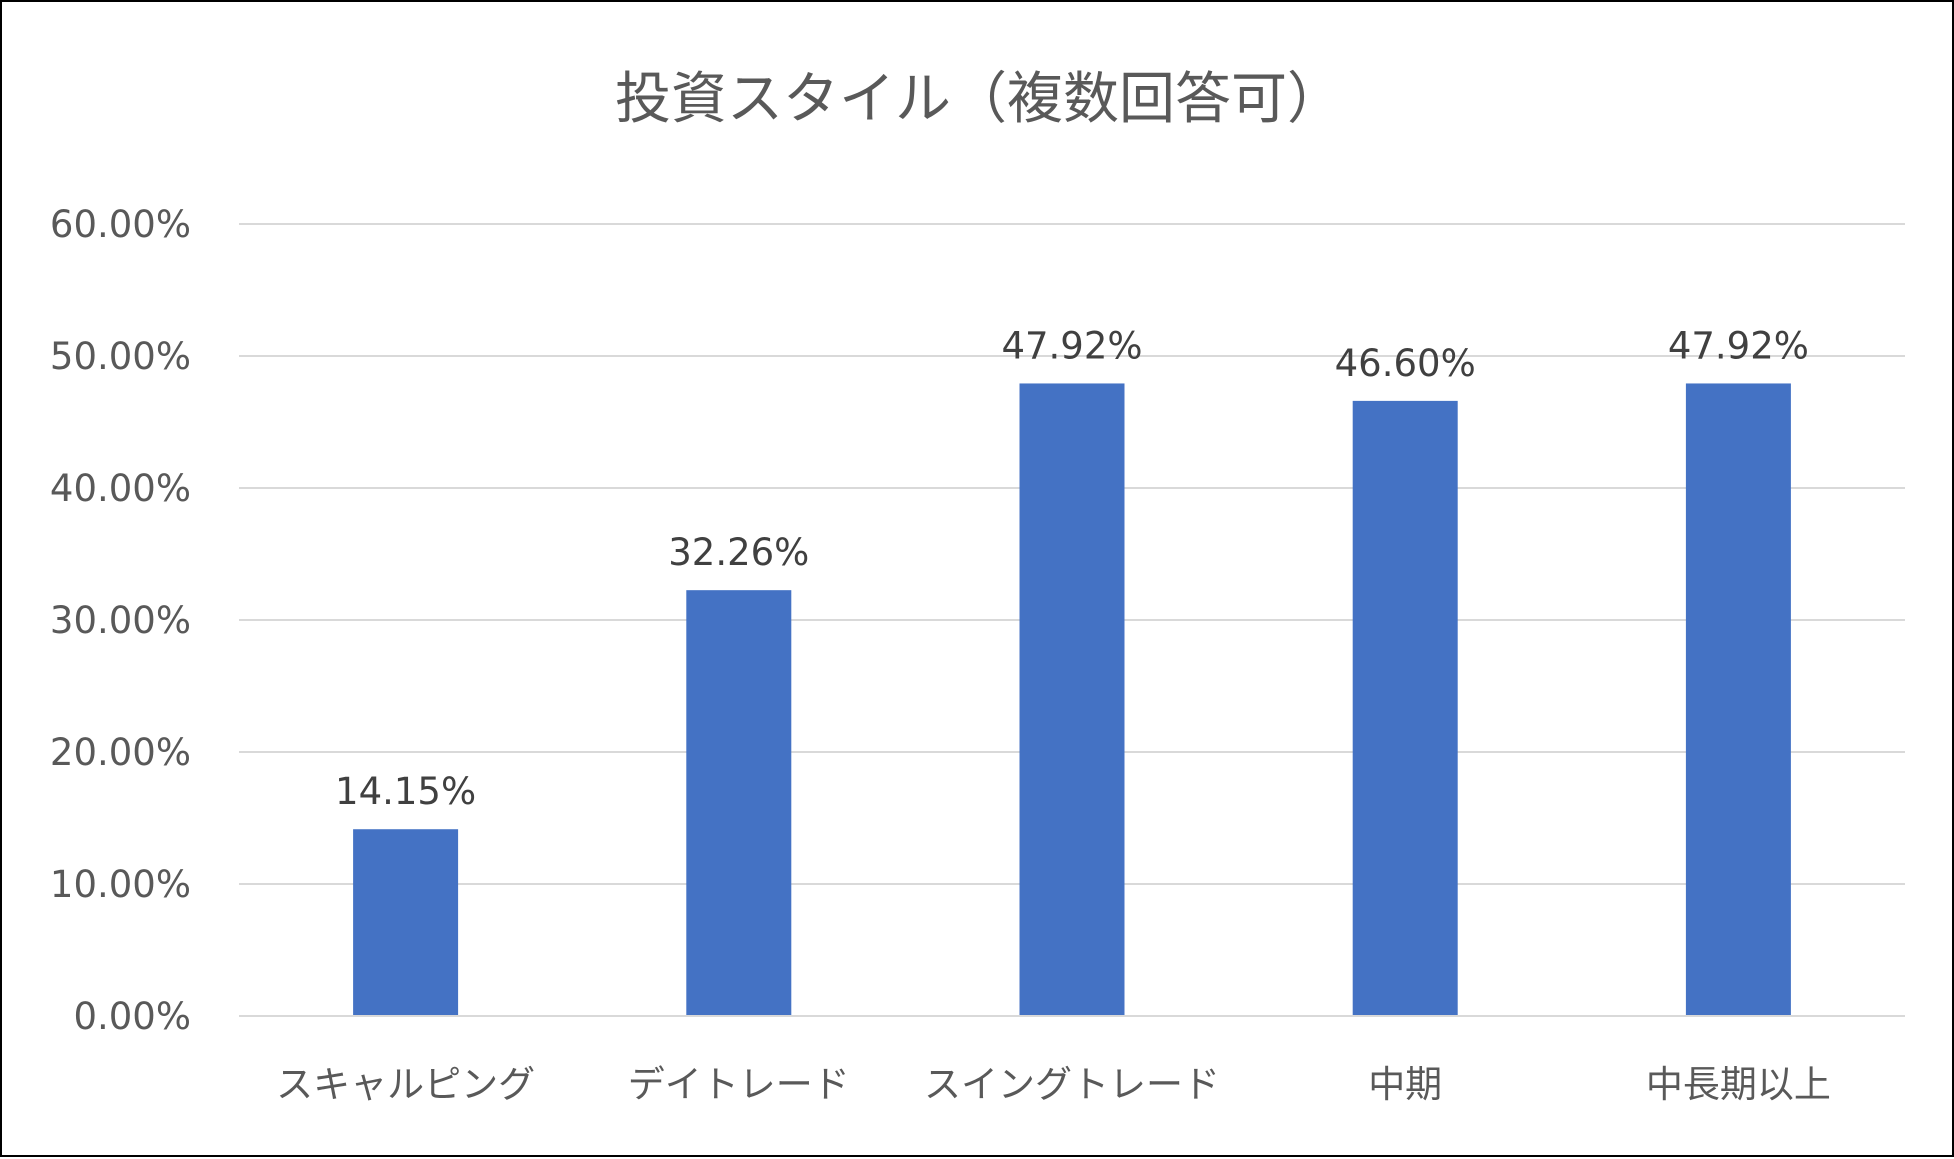 This screenshot has width=1954, height=1159. Describe the element at coordinates (1072, 1084) in the screenshot. I see `x-category-label: スイングトレード` at that location.